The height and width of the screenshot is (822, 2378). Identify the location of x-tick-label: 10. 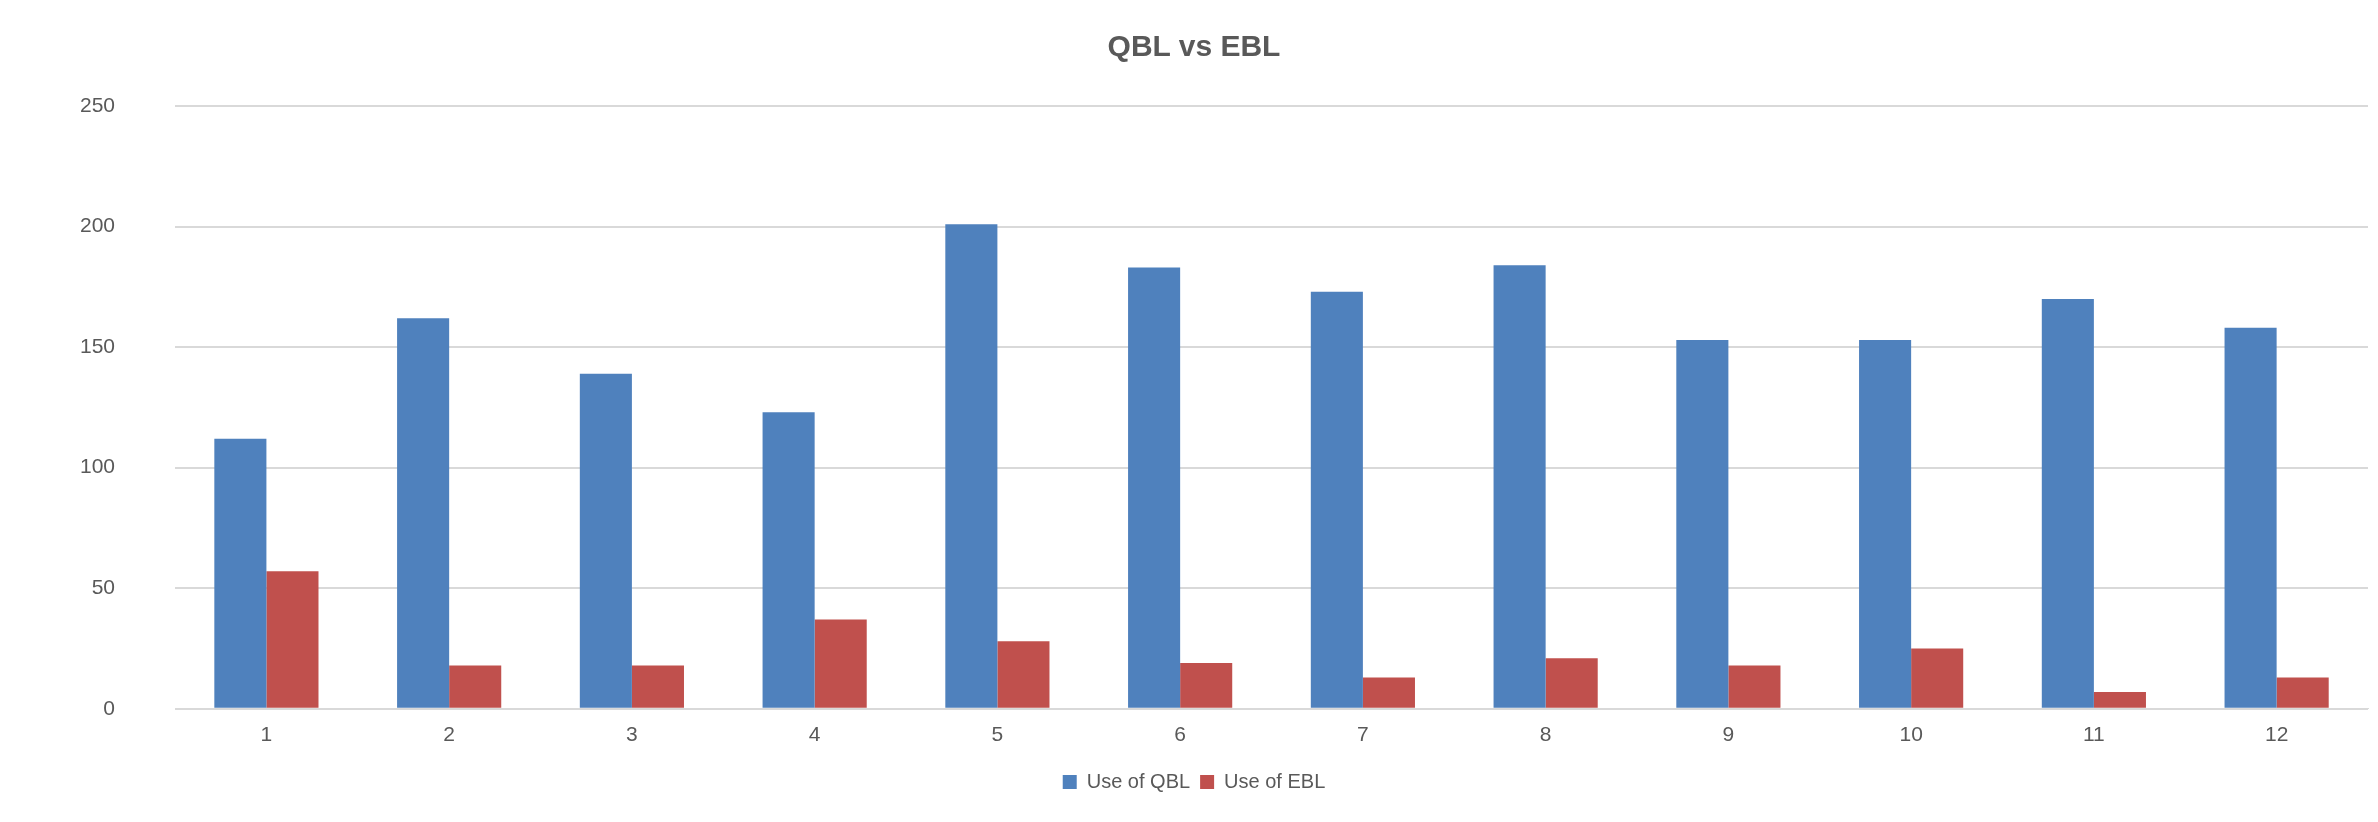
(1911, 734).